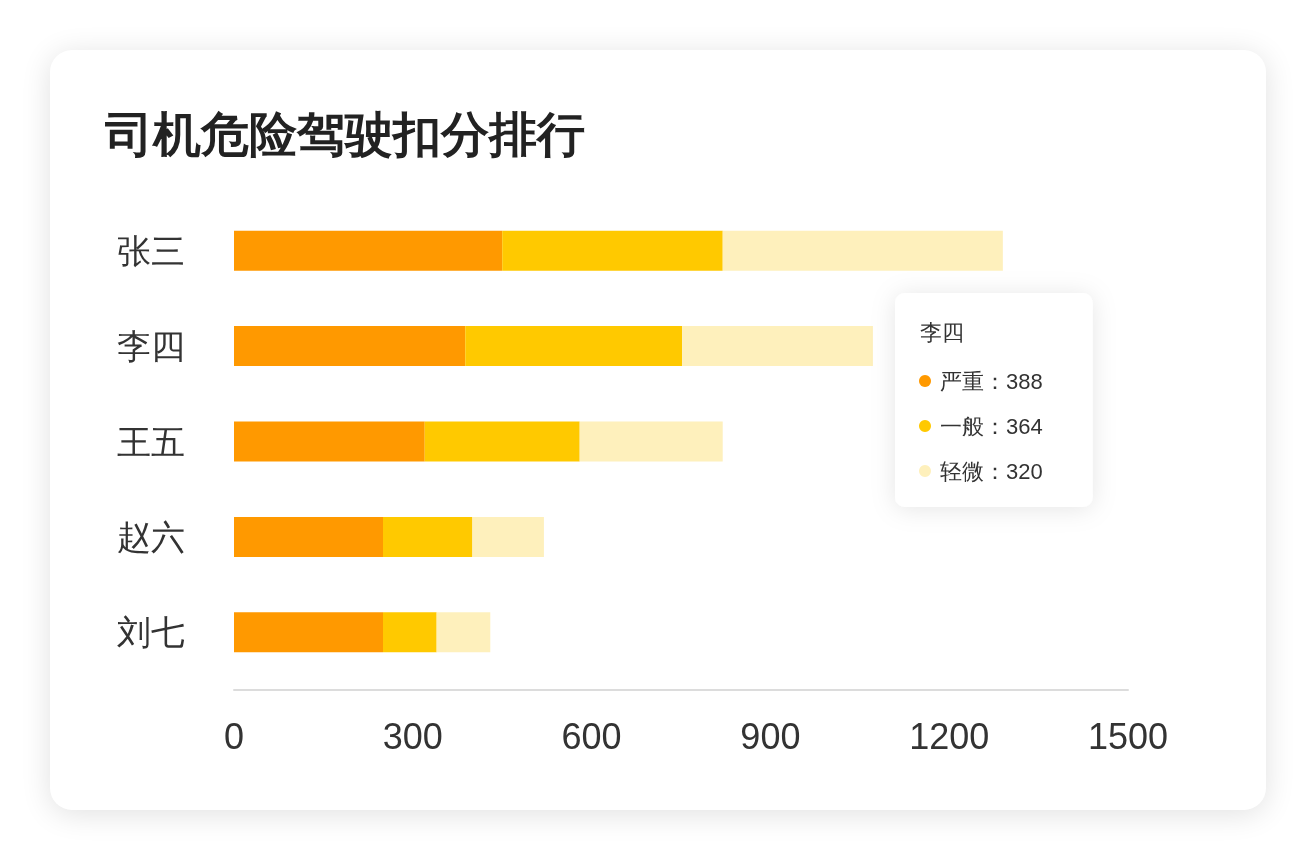 The height and width of the screenshot is (860, 1316). I want to click on chart-title: 司机危险驾驶扣分排行, so click(344, 134).